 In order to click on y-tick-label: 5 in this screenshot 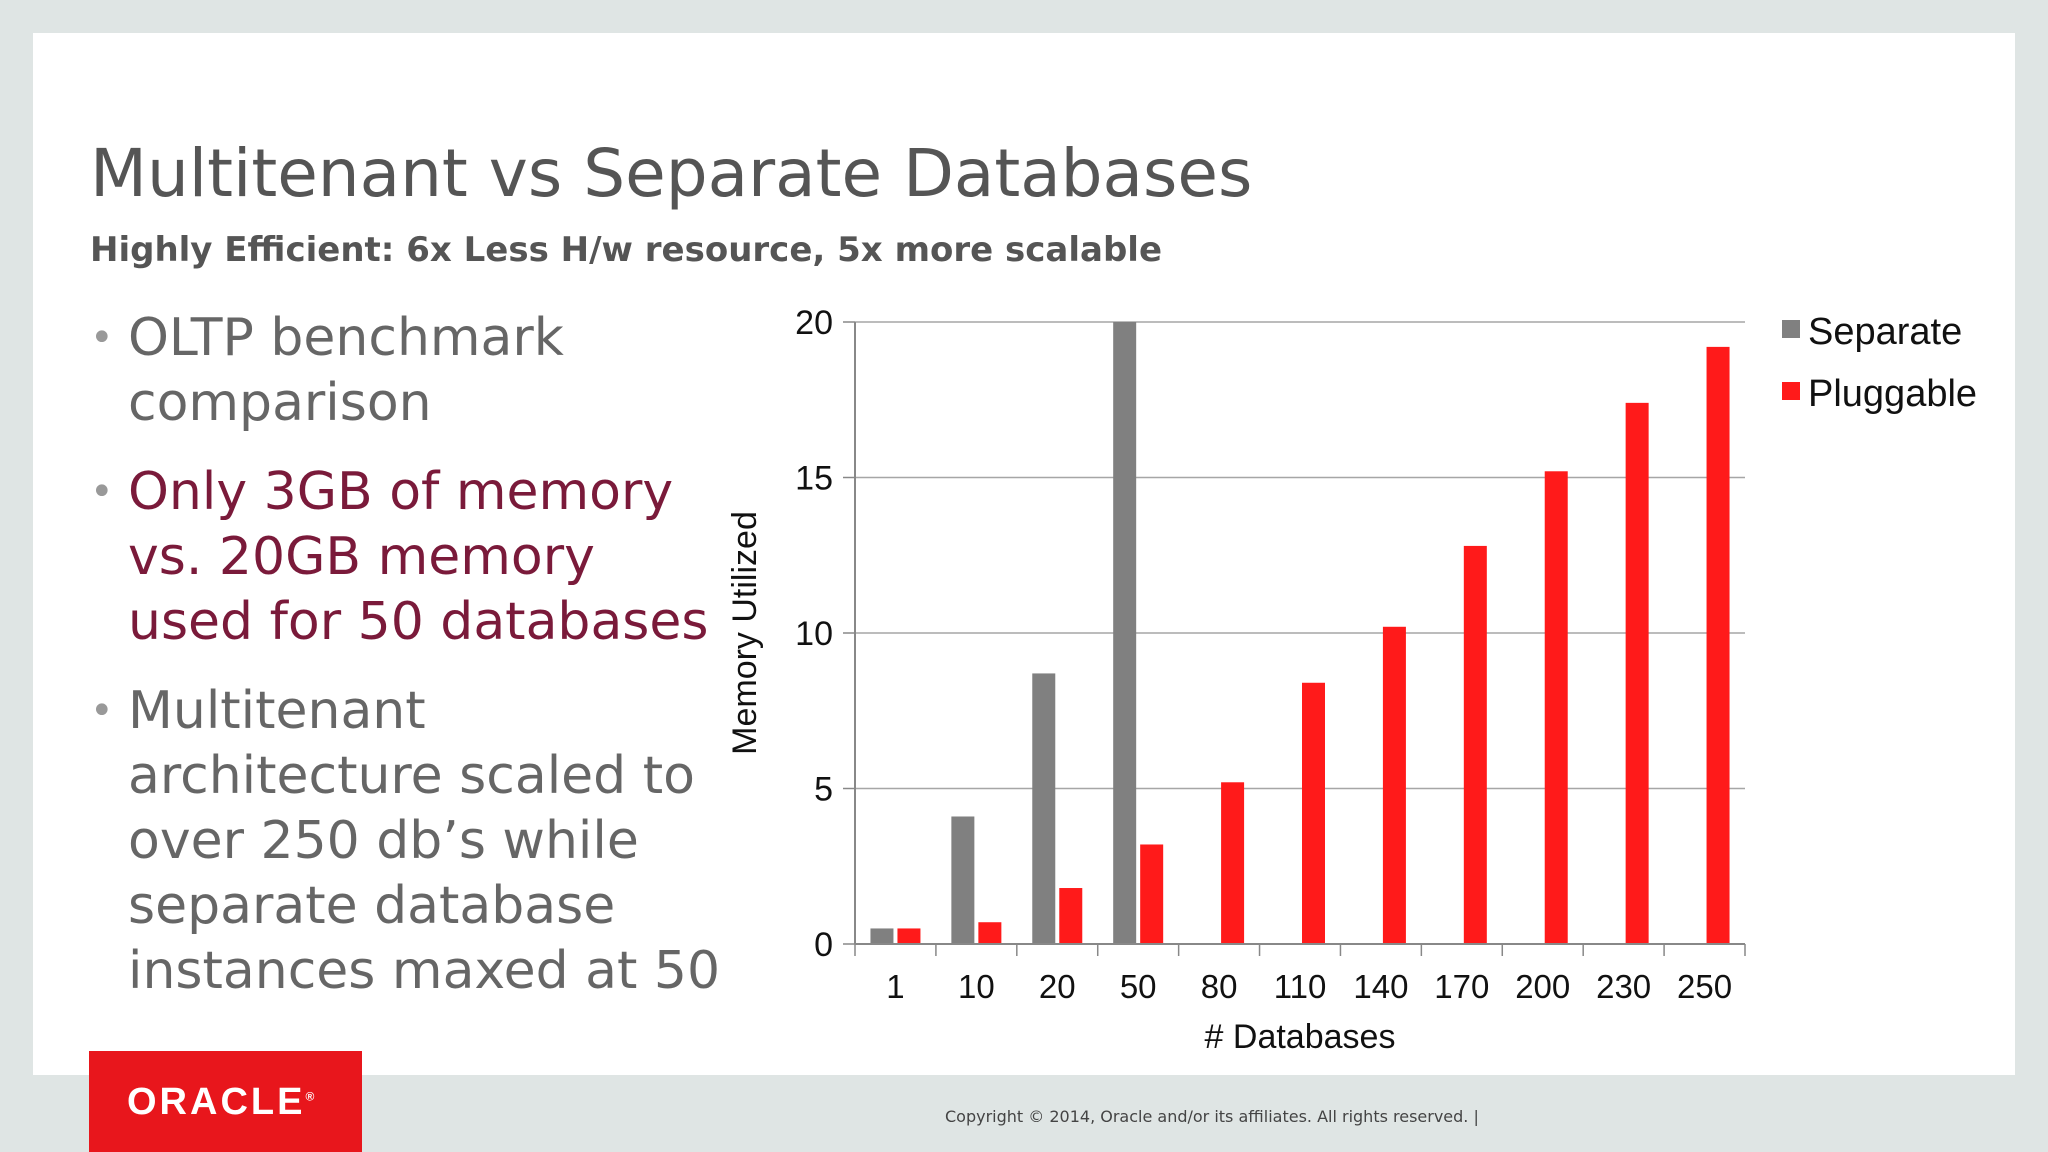, I will do `click(823, 790)`.